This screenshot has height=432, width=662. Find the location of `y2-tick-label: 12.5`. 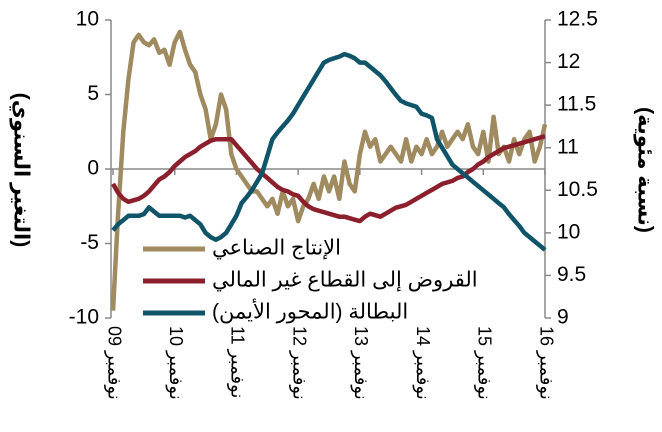

y2-tick-label: 12.5 is located at coordinates (577, 19).